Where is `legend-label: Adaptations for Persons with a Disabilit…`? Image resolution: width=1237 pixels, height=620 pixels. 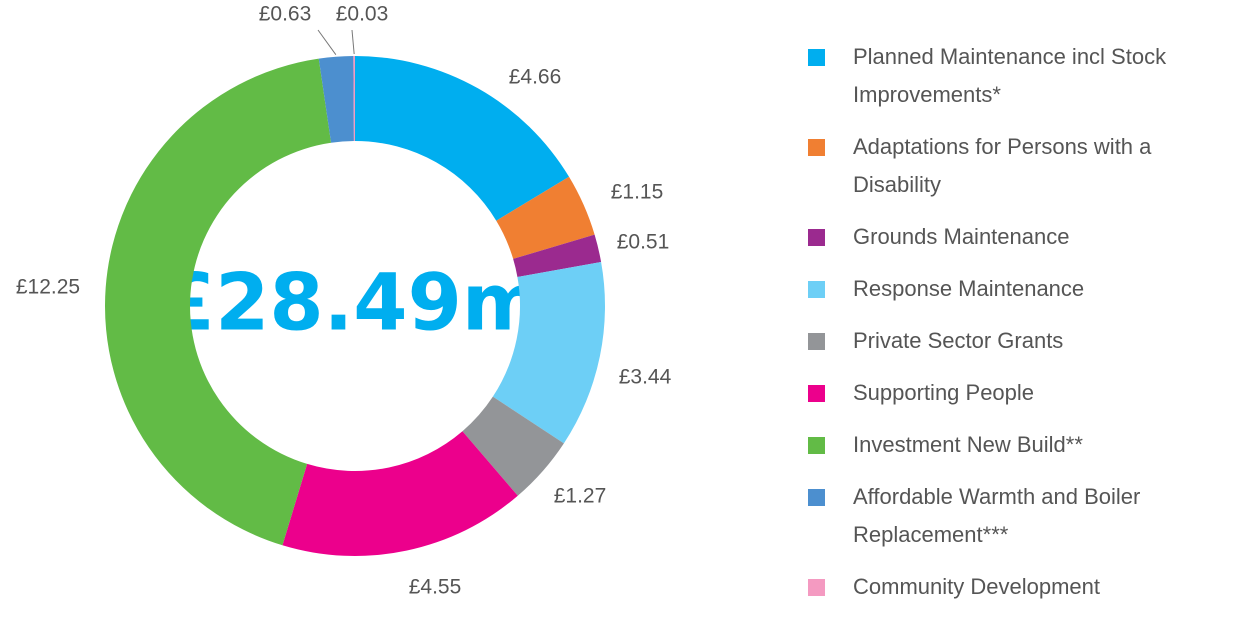
legend-label: Adaptations for Persons with a Disabilit… is located at coordinates (1002, 165).